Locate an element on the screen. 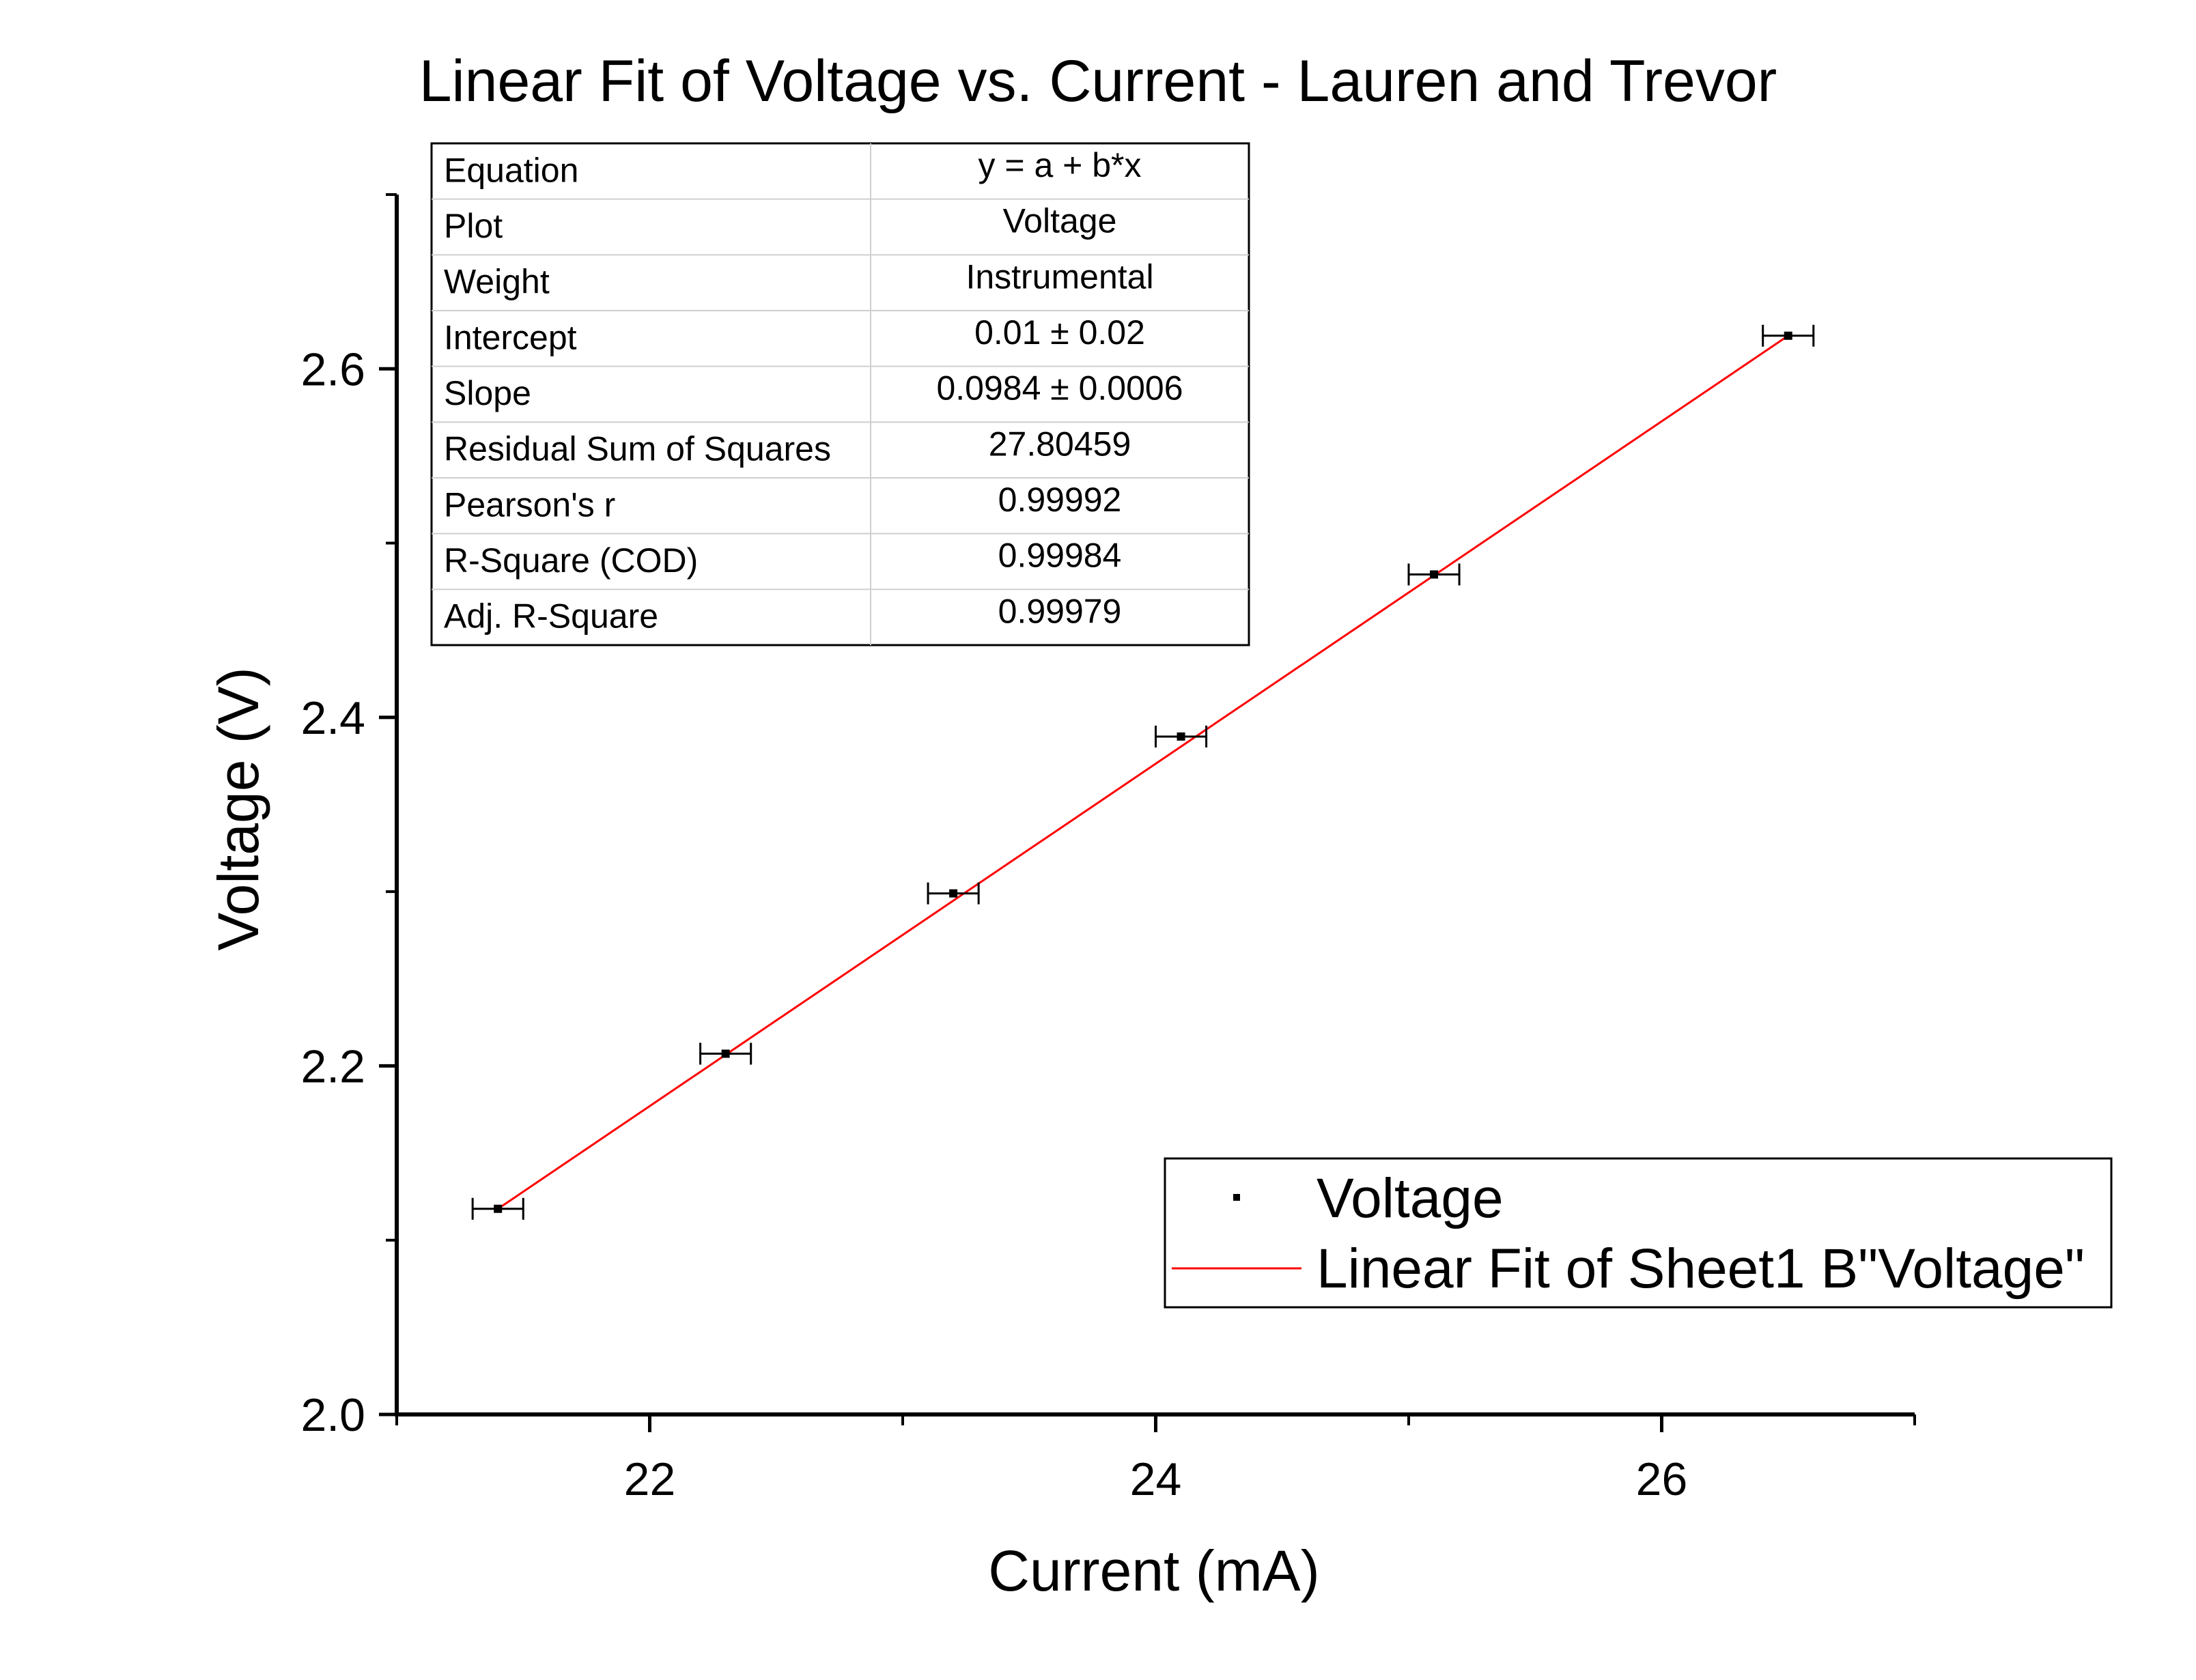 The image size is (2196, 1680). y-tick-label: 2.6 is located at coordinates (333, 369).